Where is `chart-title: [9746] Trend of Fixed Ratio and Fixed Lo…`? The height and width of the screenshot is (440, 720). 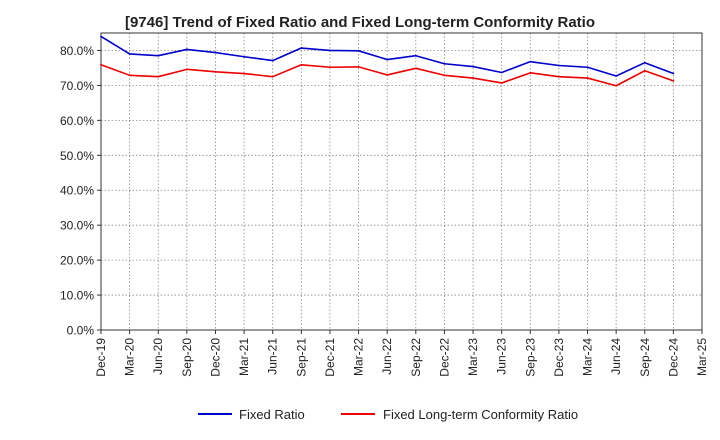
chart-title: [9746] Trend of Fixed Ratio and Fixed Lo… is located at coordinates (360, 22).